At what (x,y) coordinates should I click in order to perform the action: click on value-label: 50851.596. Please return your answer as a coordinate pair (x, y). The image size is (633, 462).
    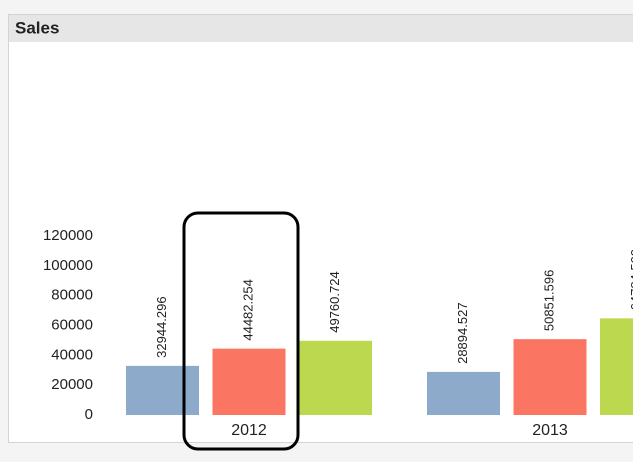
    Looking at the image, I should click on (548, 300).